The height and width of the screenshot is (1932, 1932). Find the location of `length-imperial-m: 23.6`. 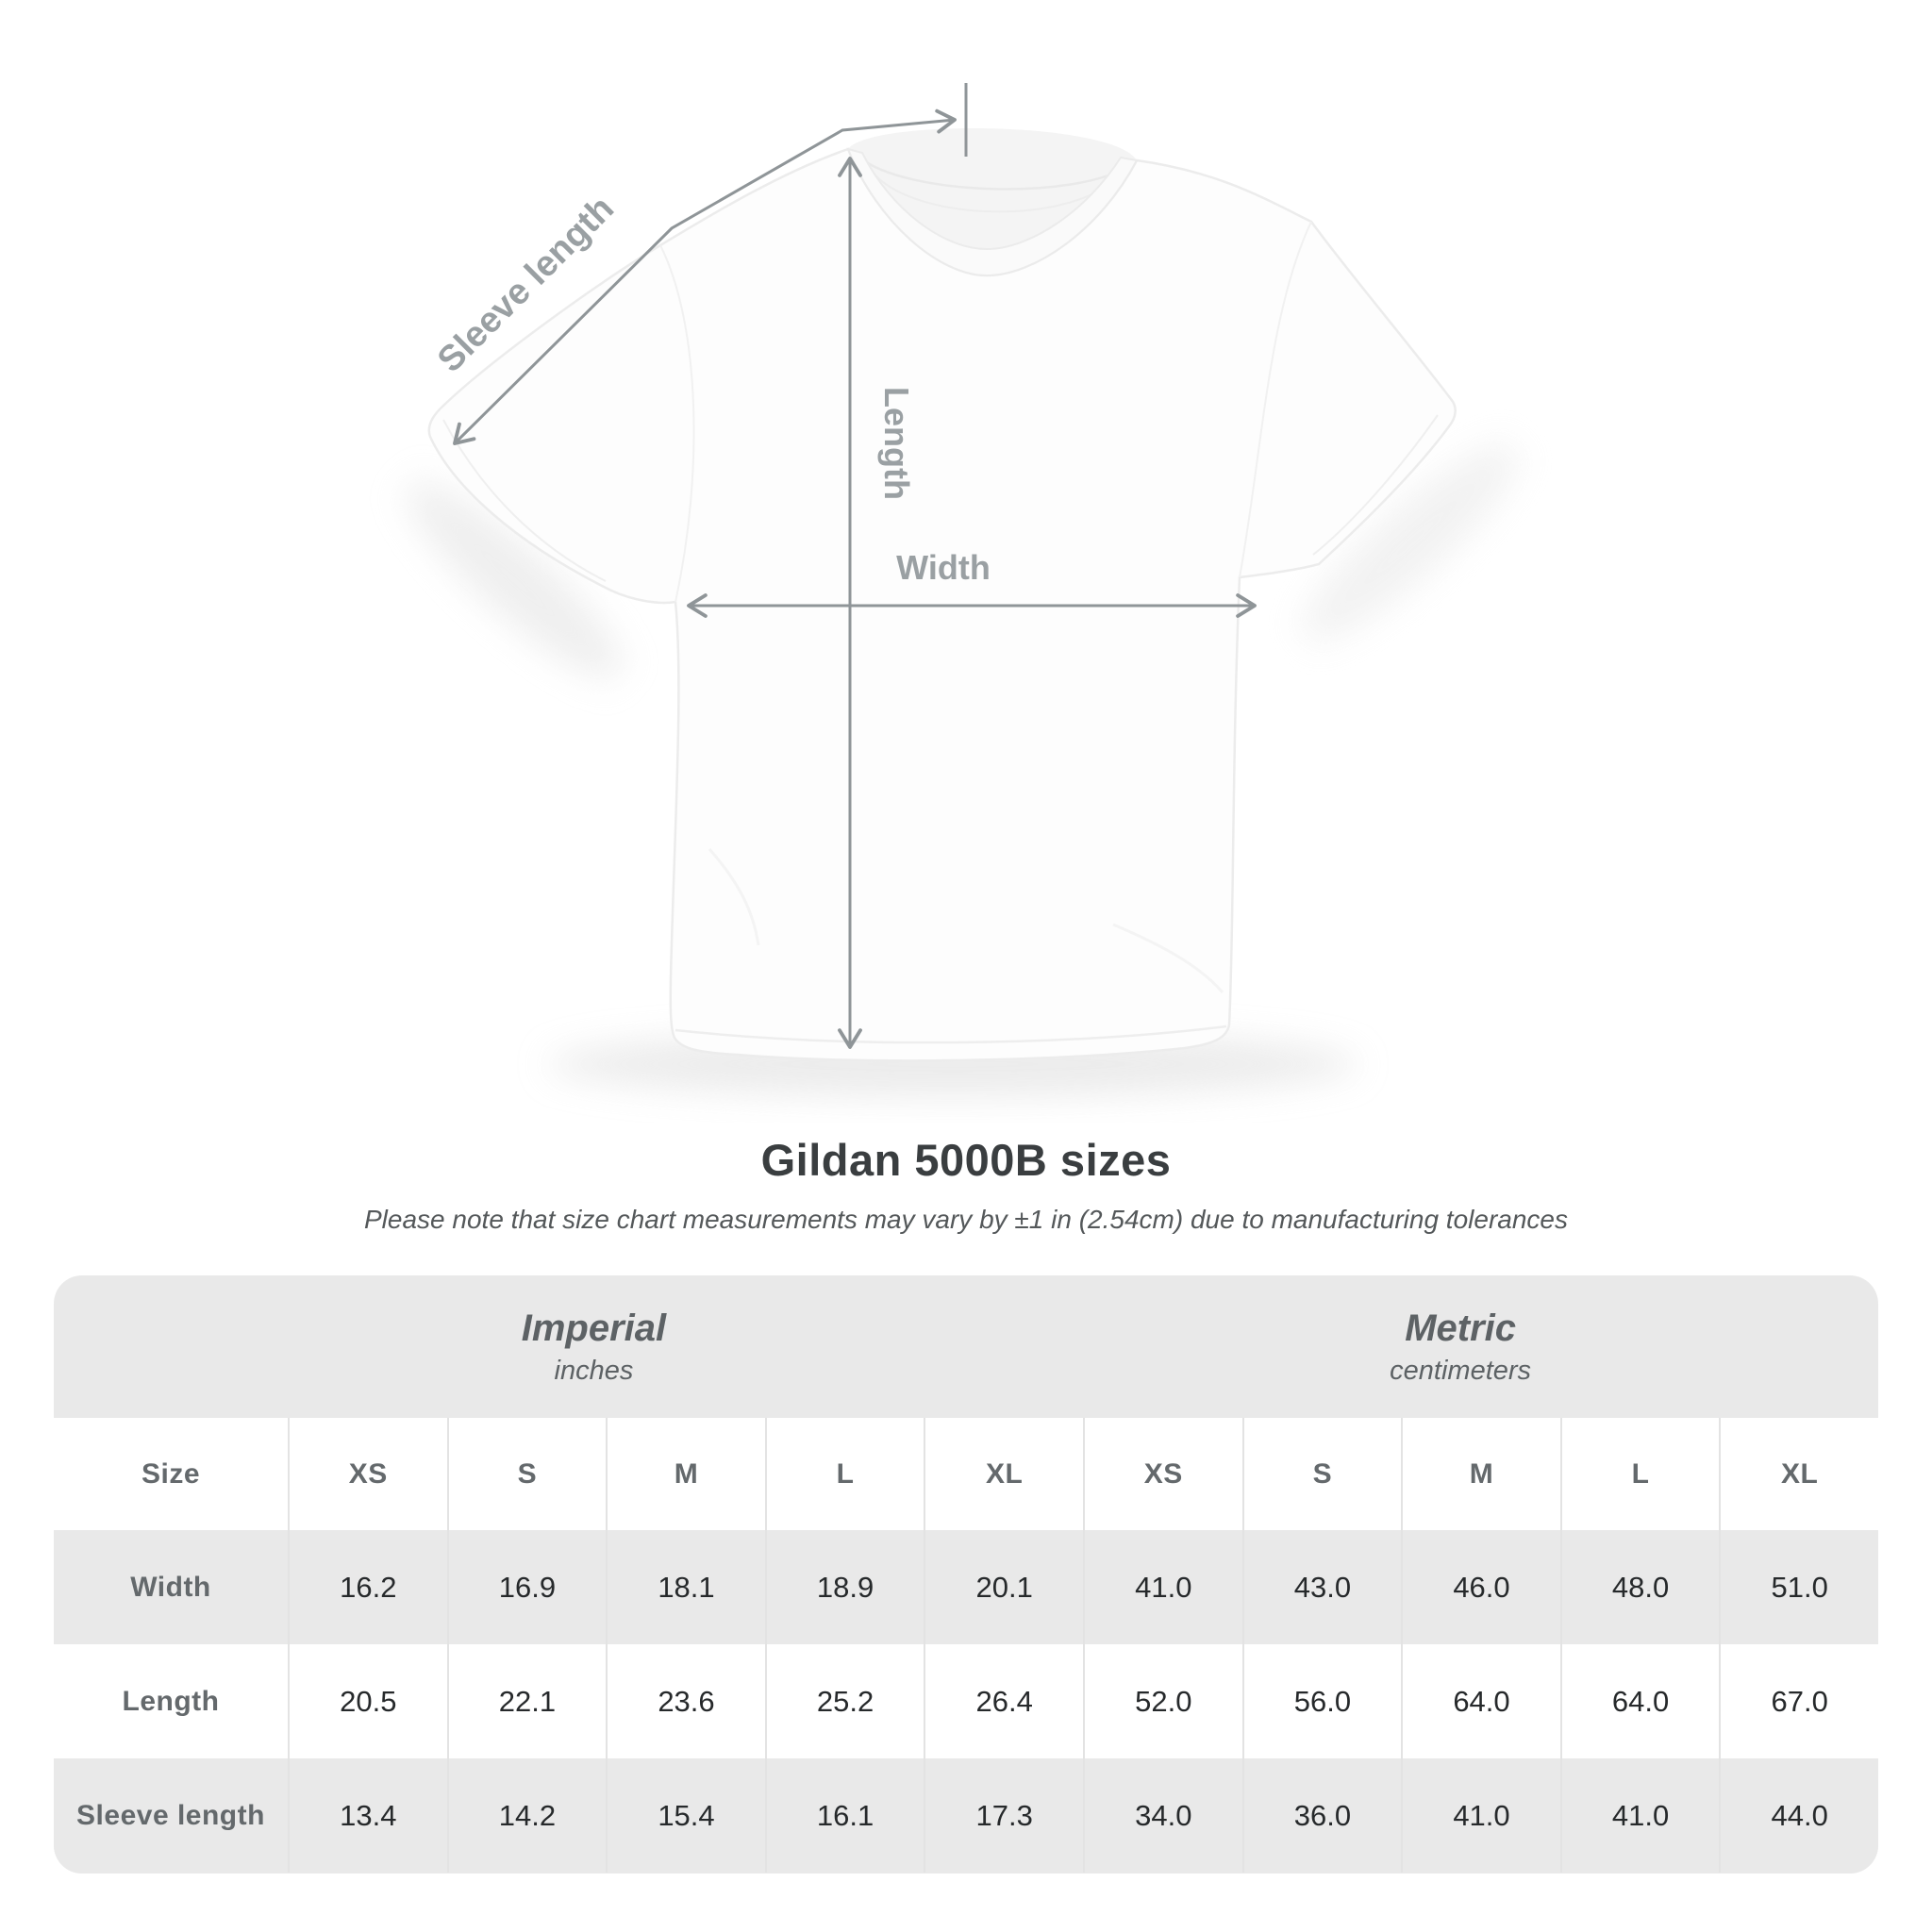

length-imperial-m: 23.6 is located at coordinates (686, 1701).